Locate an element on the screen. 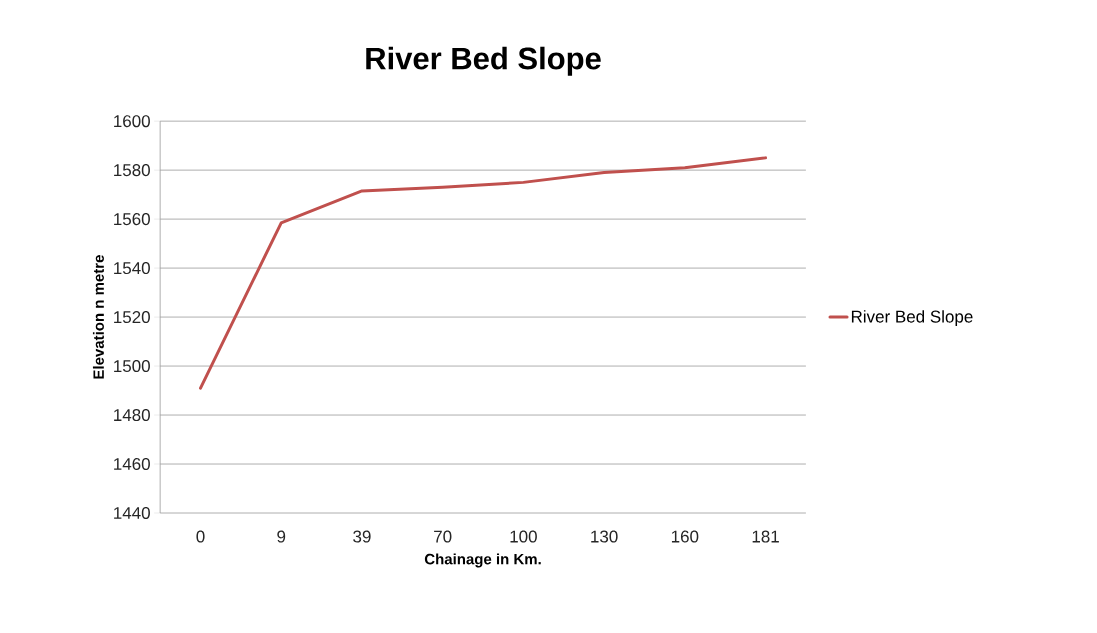 The height and width of the screenshot is (633, 1097). y-tick-label: 1600 is located at coordinates (132, 121).